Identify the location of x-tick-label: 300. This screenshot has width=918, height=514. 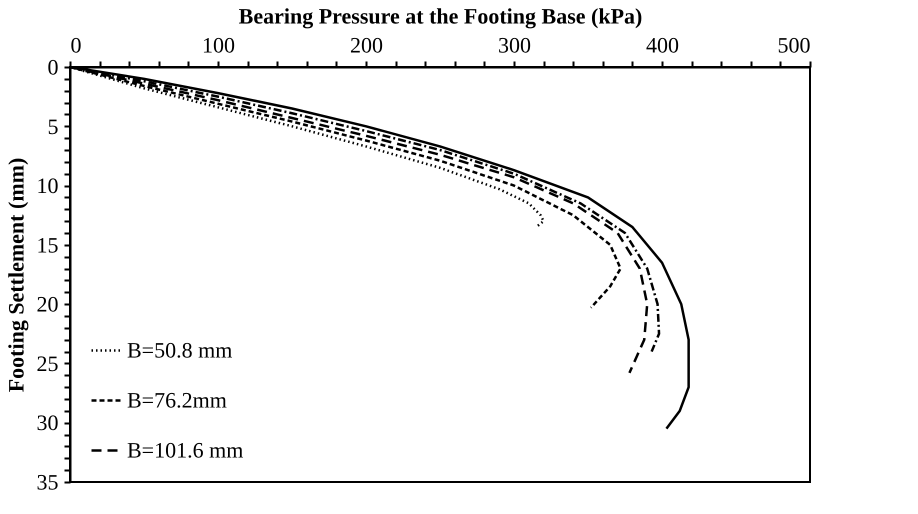
(514, 45).